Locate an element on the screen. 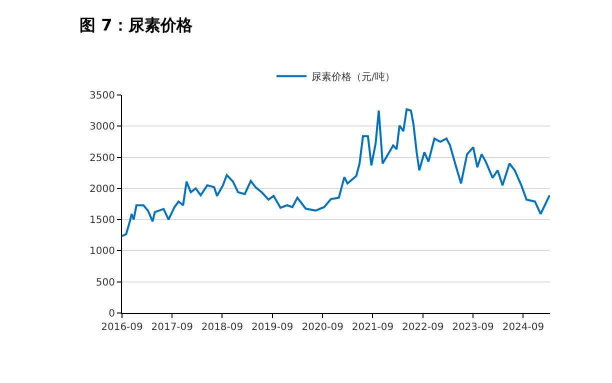  y-tick-label: 2500 is located at coordinates (102, 158).